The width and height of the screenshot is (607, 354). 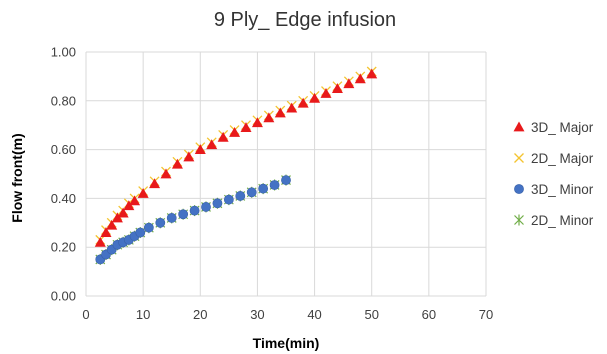 What do you see at coordinates (193, 220) in the screenshot?
I see `series-circle` at bounding box center [193, 220].